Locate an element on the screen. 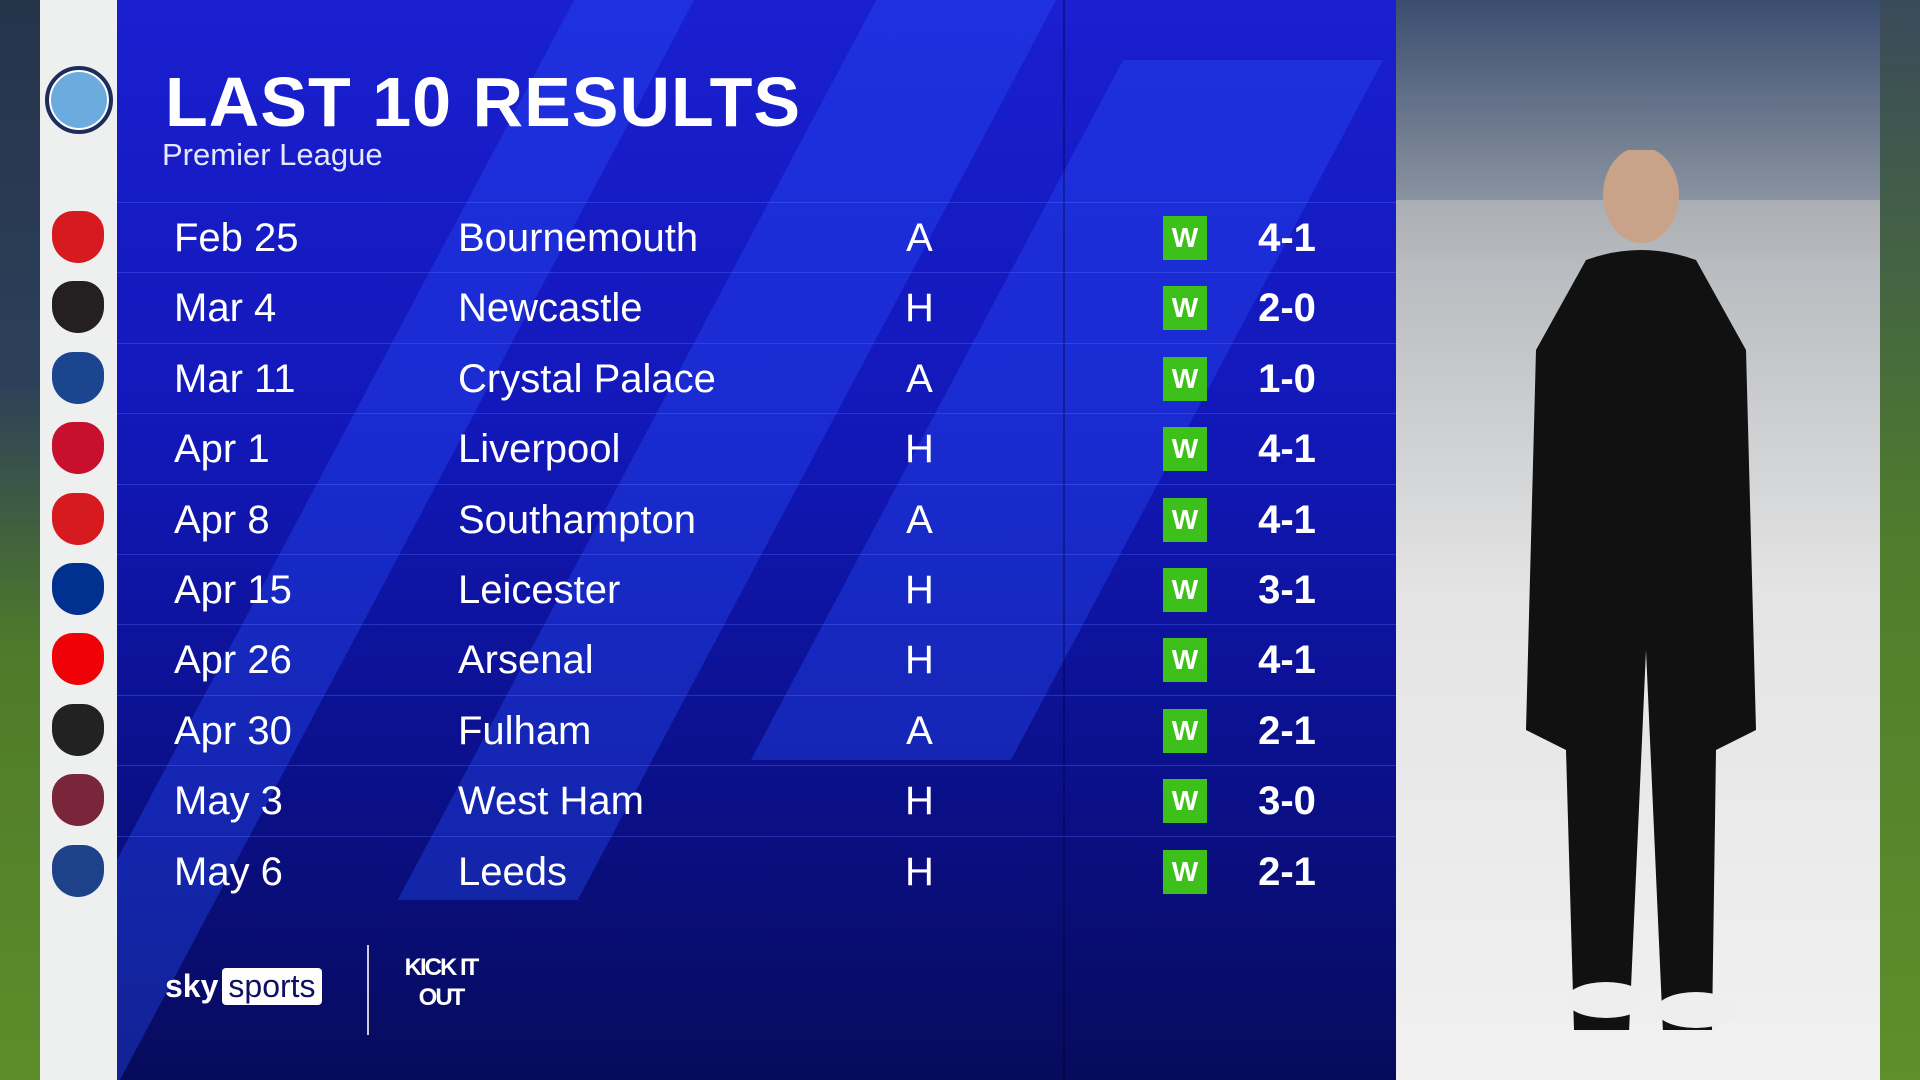  sky-sports-logo: sky sports is located at coordinates (243, 986).